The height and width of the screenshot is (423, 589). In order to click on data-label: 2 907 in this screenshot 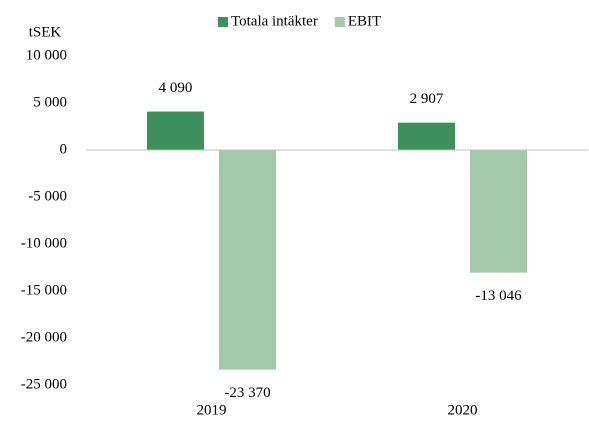, I will do `click(427, 99)`.